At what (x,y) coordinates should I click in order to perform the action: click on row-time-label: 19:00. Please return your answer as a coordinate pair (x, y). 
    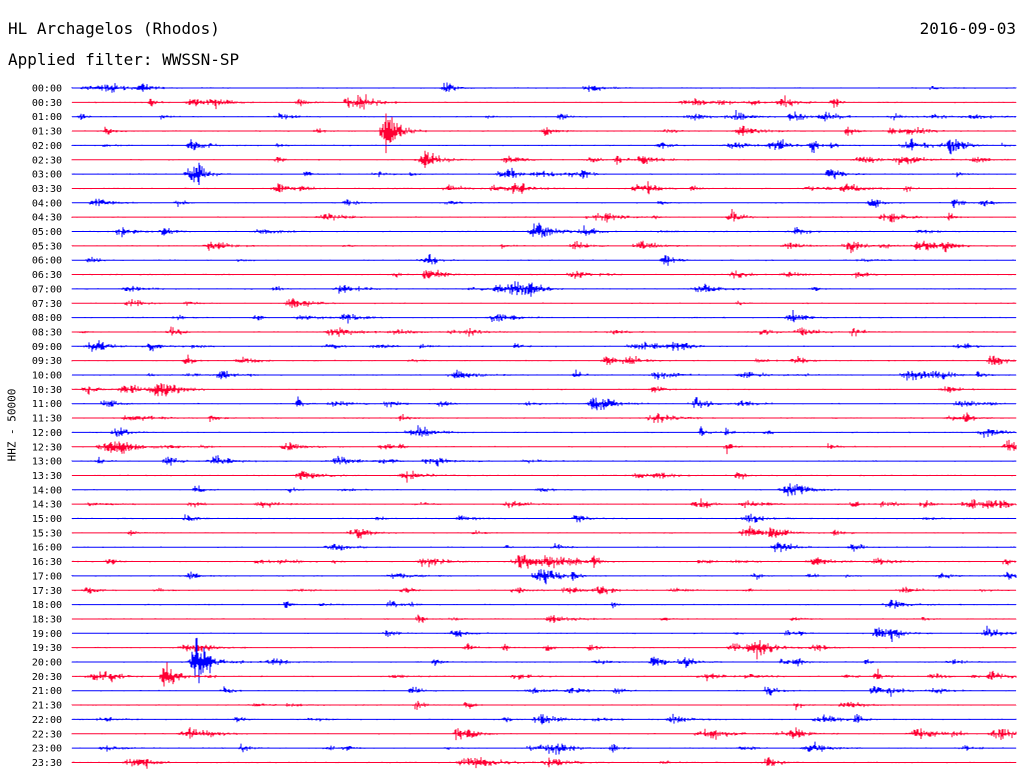
    Looking at the image, I should click on (47, 634).